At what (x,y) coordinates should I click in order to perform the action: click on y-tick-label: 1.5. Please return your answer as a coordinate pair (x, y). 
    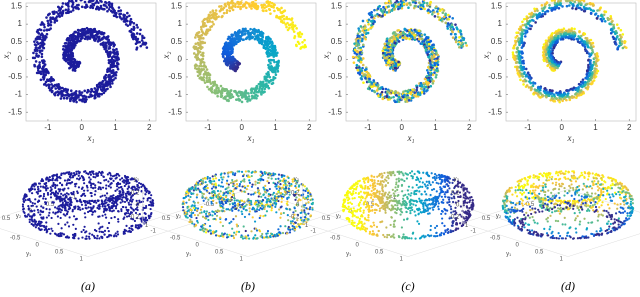
    Looking at the image, I should click on (17, 6).